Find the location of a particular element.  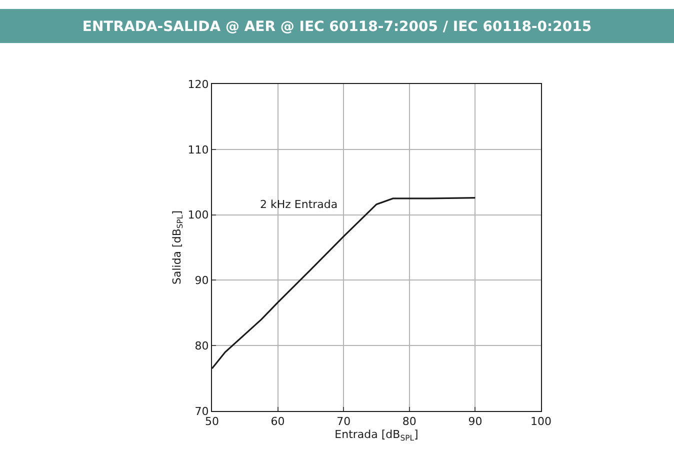

x-tick-label: 60 is located at coordinates (277, 421).